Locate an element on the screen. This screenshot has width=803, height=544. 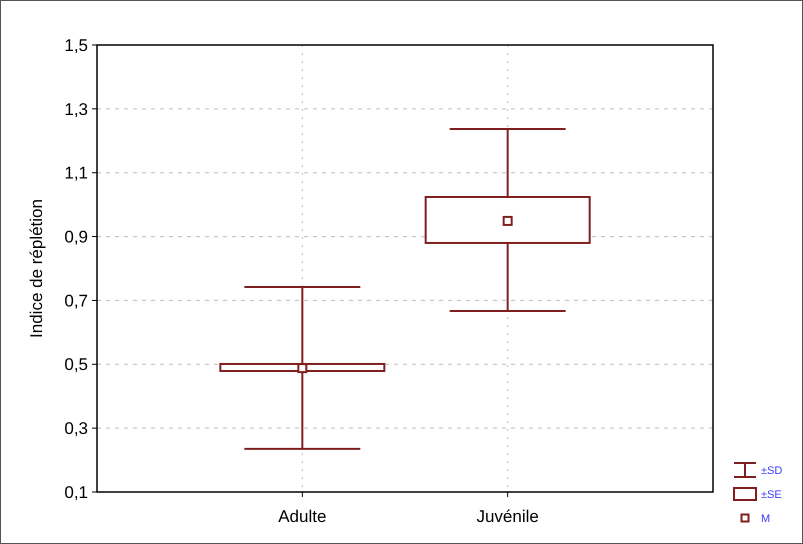
y-tick-label: 0,5 is located at coordinates (76, 364).